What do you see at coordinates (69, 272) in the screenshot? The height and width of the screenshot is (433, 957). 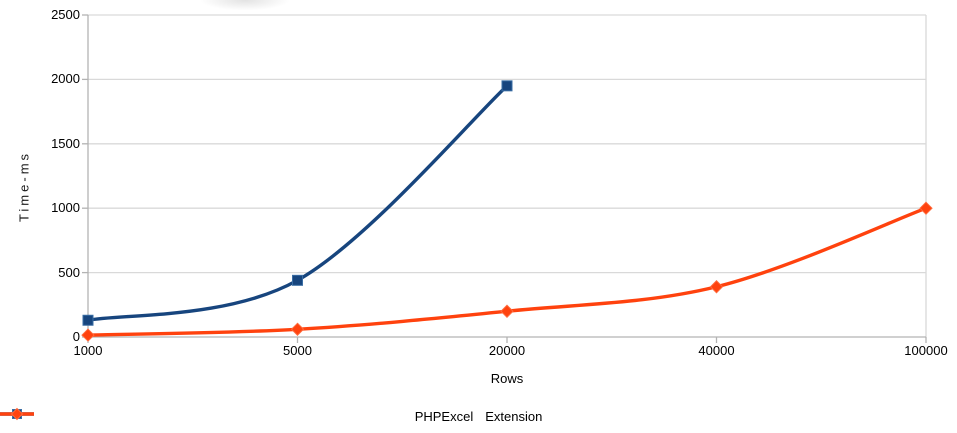 I see `y-tick-label-500: 500` at bounding box center [69, 272].